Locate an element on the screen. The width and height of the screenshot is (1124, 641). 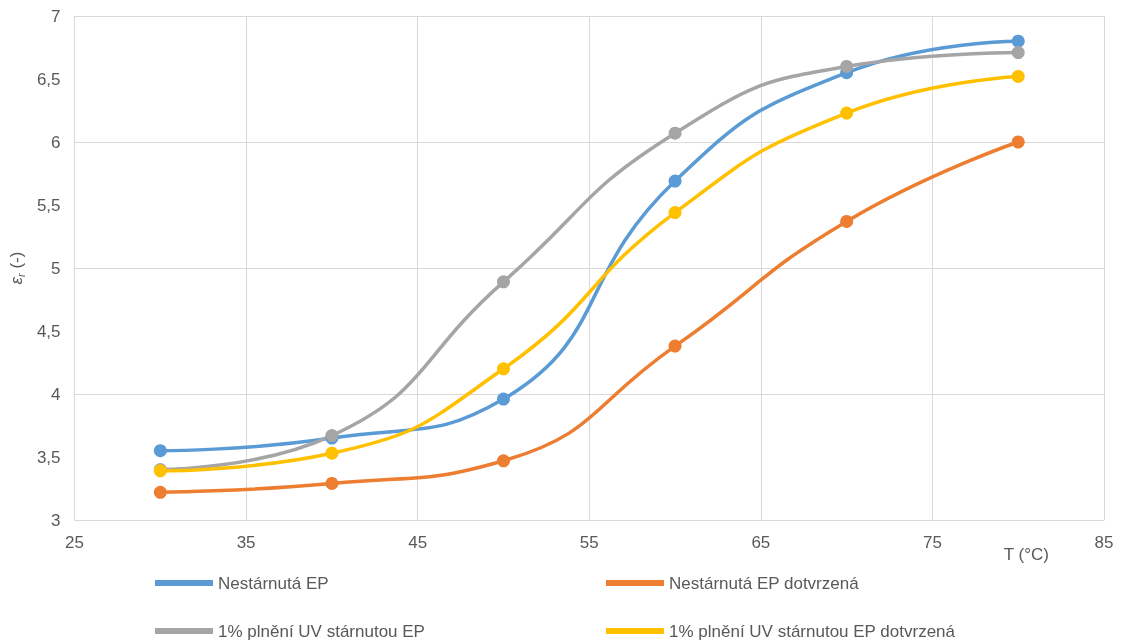
y-tick-label: 5,5 is located at coordinates (48, 205).